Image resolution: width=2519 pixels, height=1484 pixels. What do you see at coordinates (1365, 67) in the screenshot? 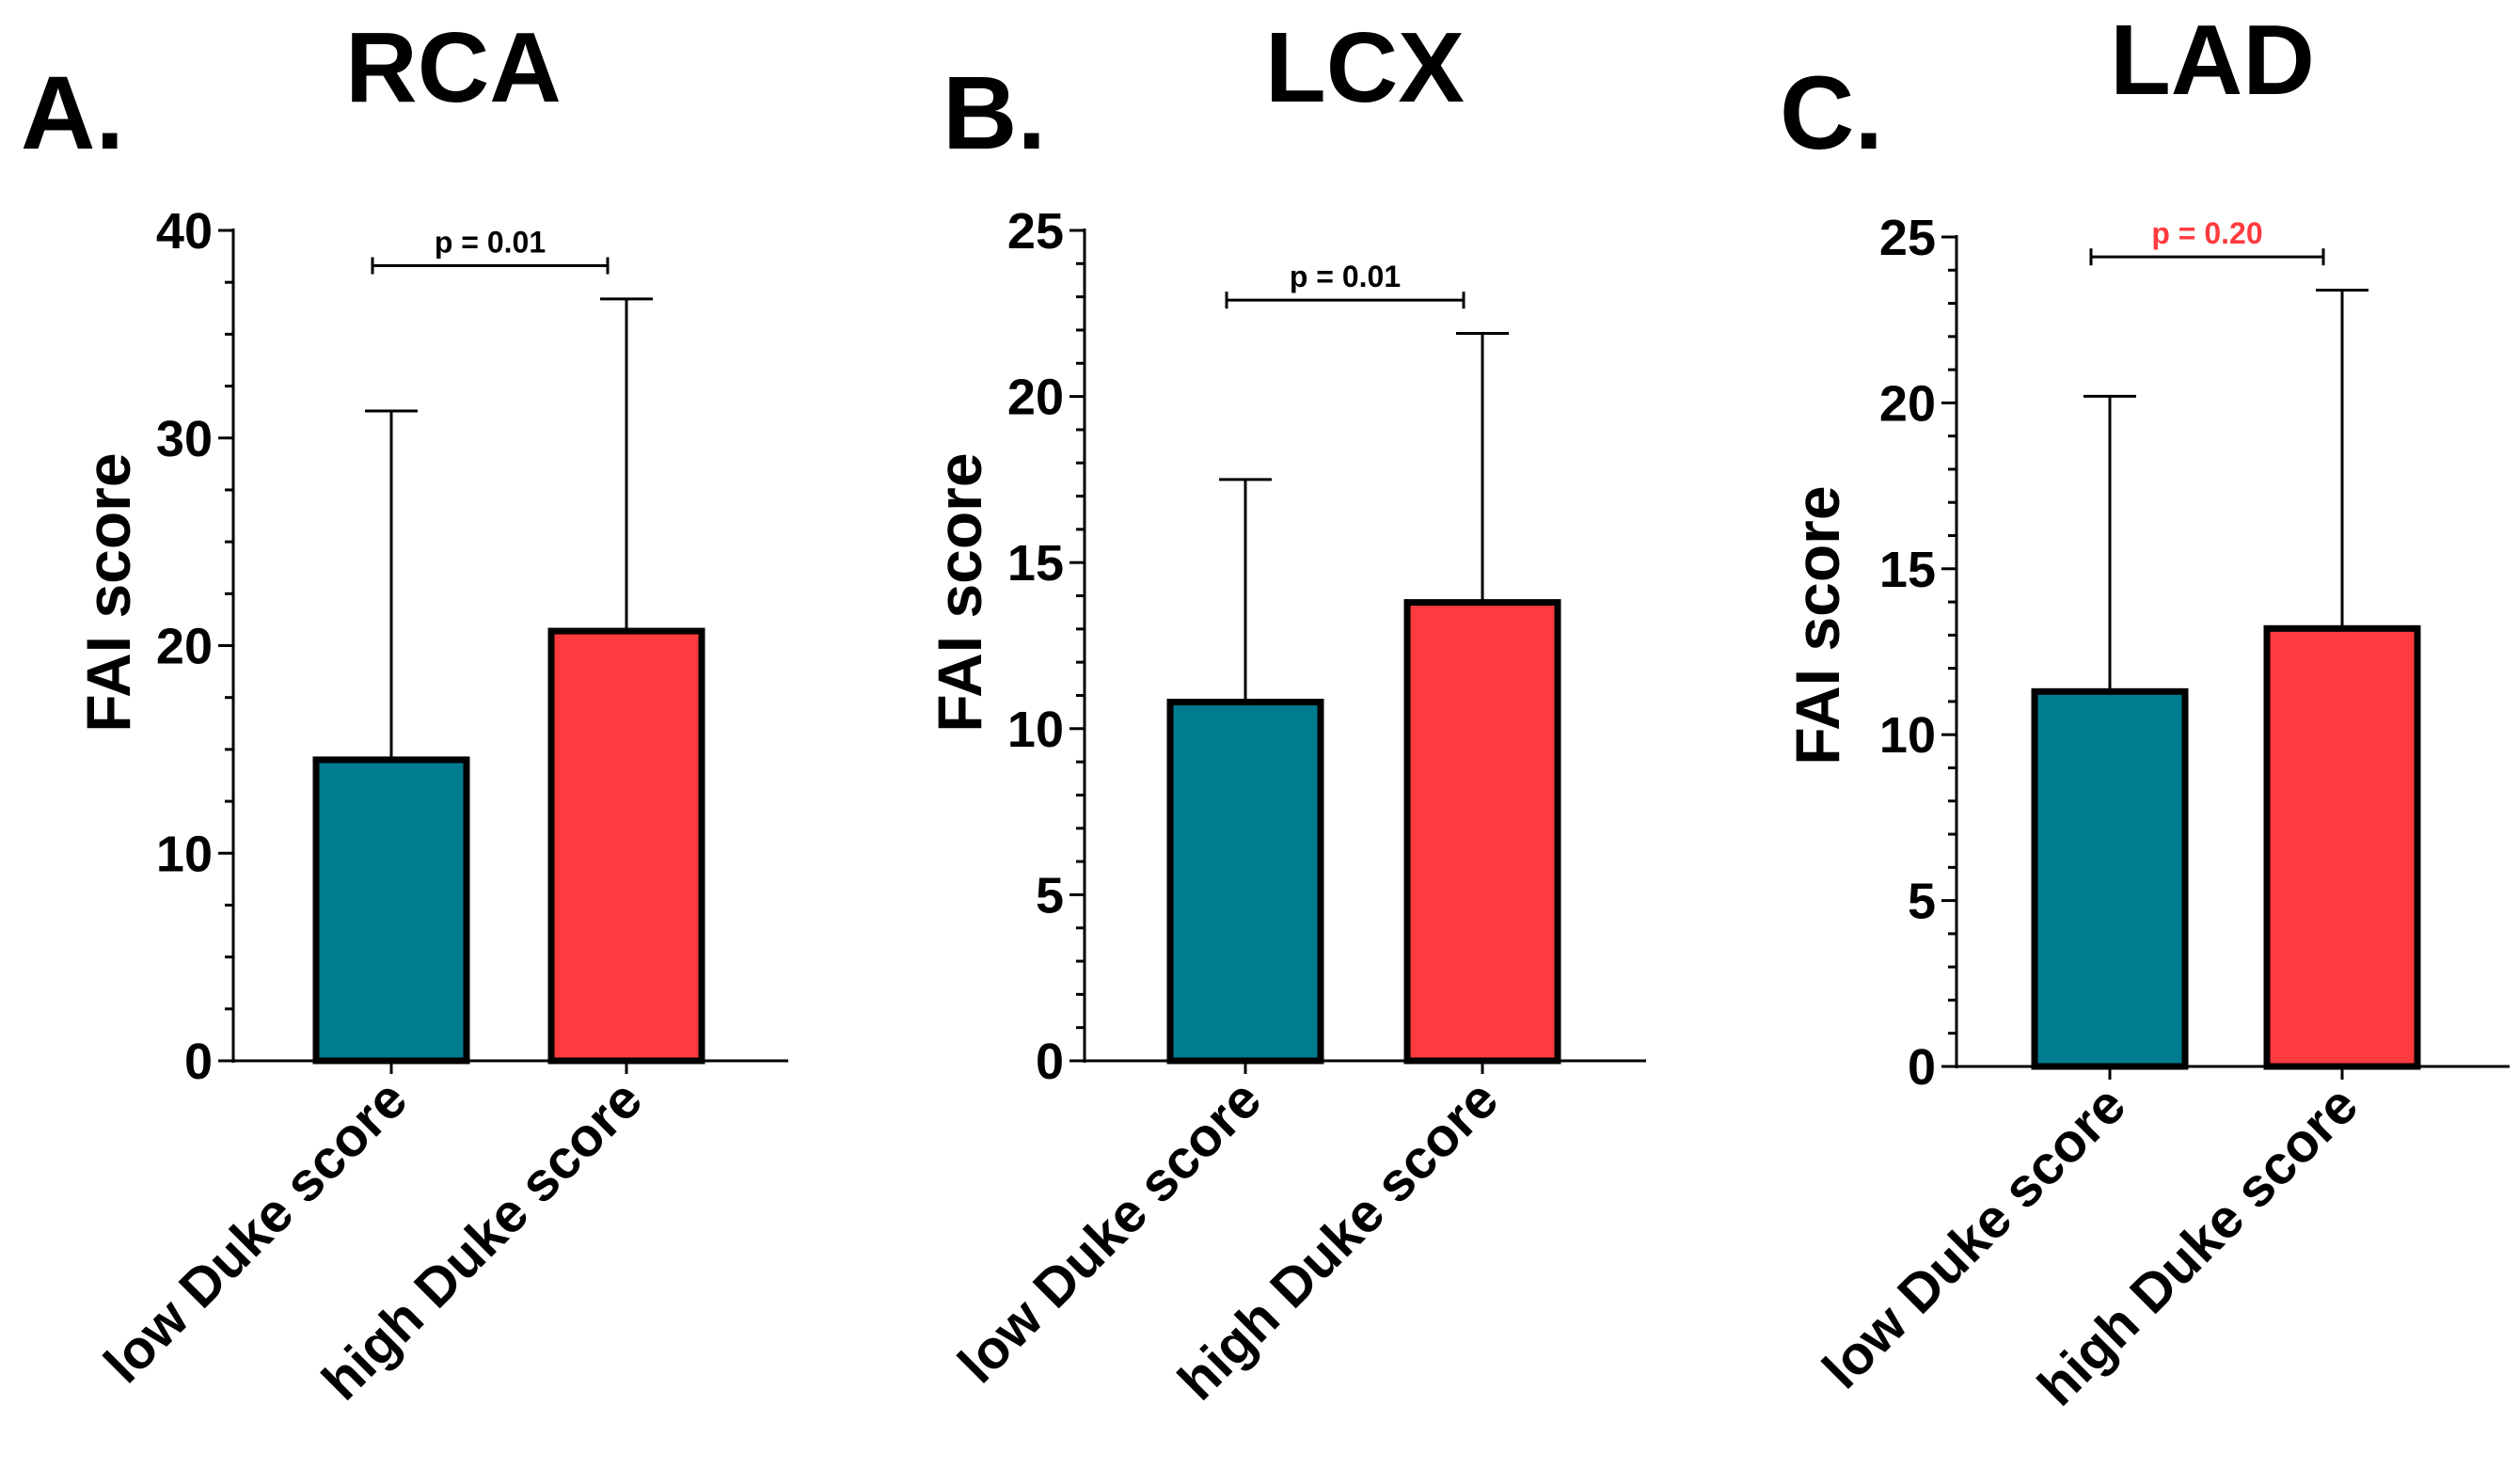
I see `chart-title: LCX` at bounding box center [1365, 67].